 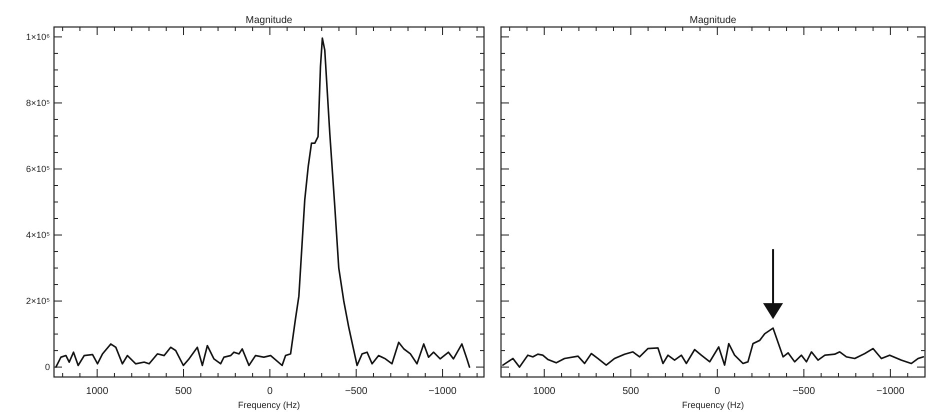 What do you see at coordinates (38, 169) in the screenshot?
I see `y-tick-label: 6×10⁵` at bounding box center [38, 169].